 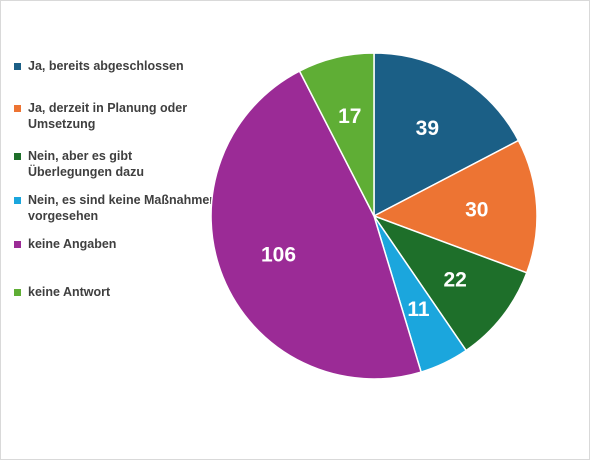 What do you see at coordinates (427, 128) in the screenshot?
I see `slice-value-label: 39` at bounding box center [427, 128].